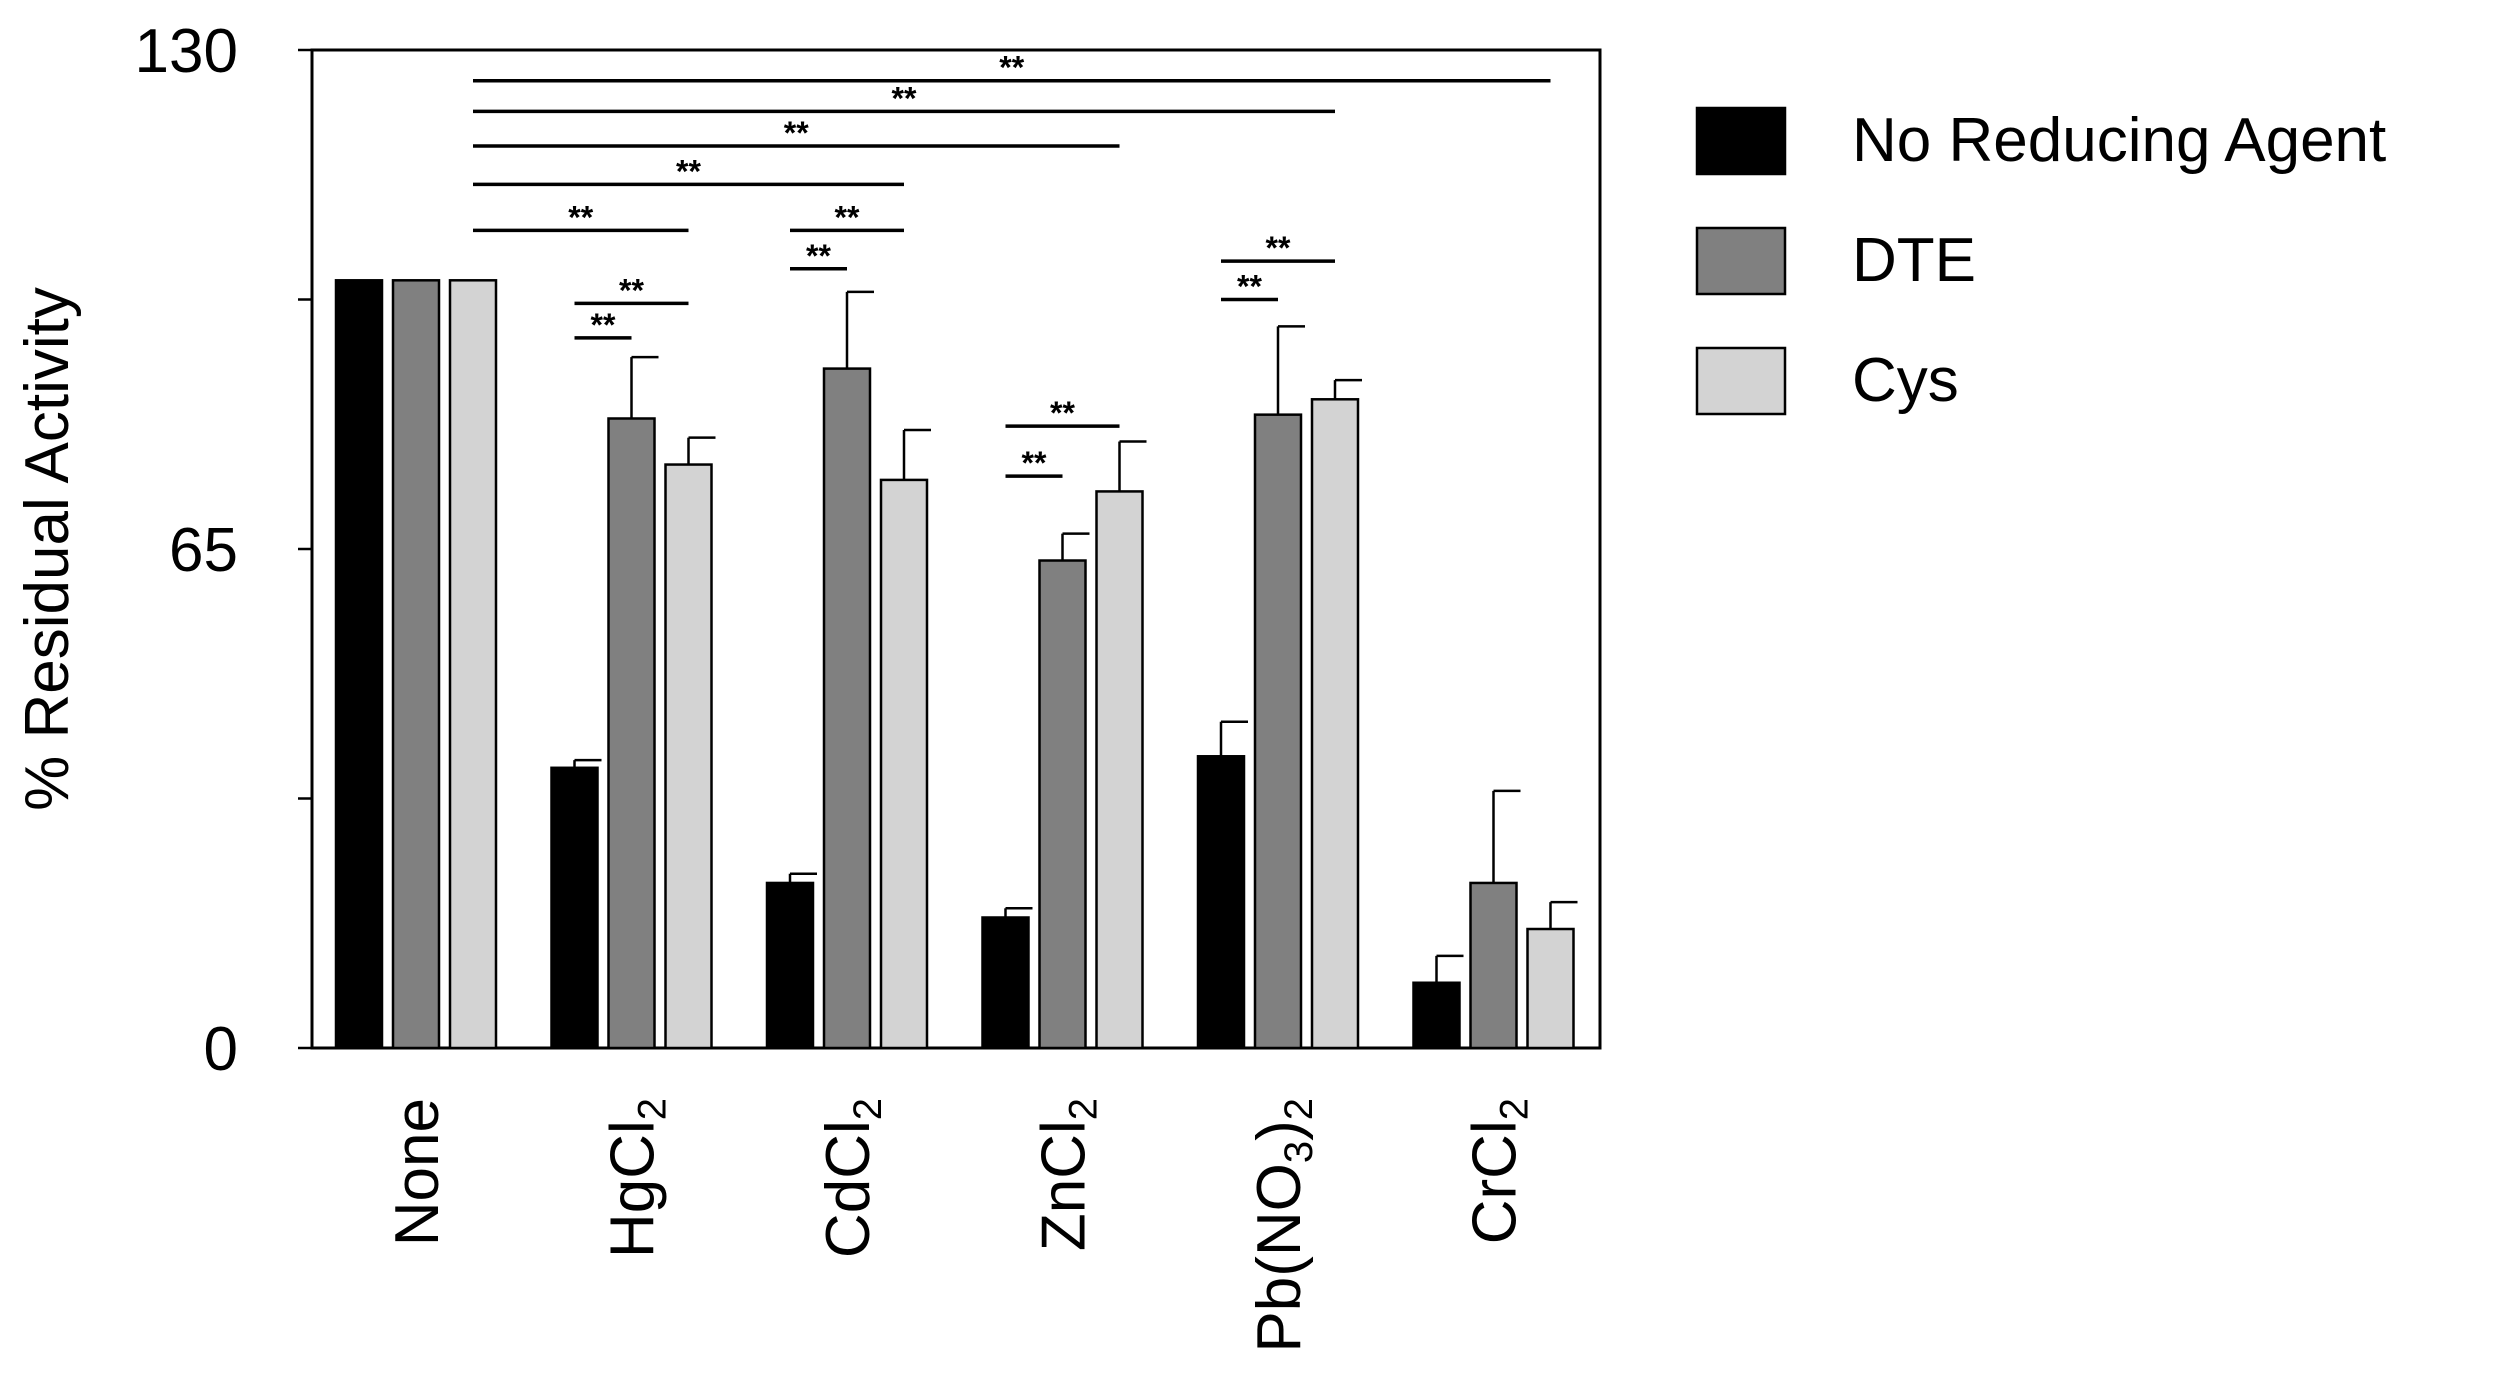 This screenshot has height=1389, width=2501. I want to click on bar-dte-pb(no3)2, so click(1278, 731).